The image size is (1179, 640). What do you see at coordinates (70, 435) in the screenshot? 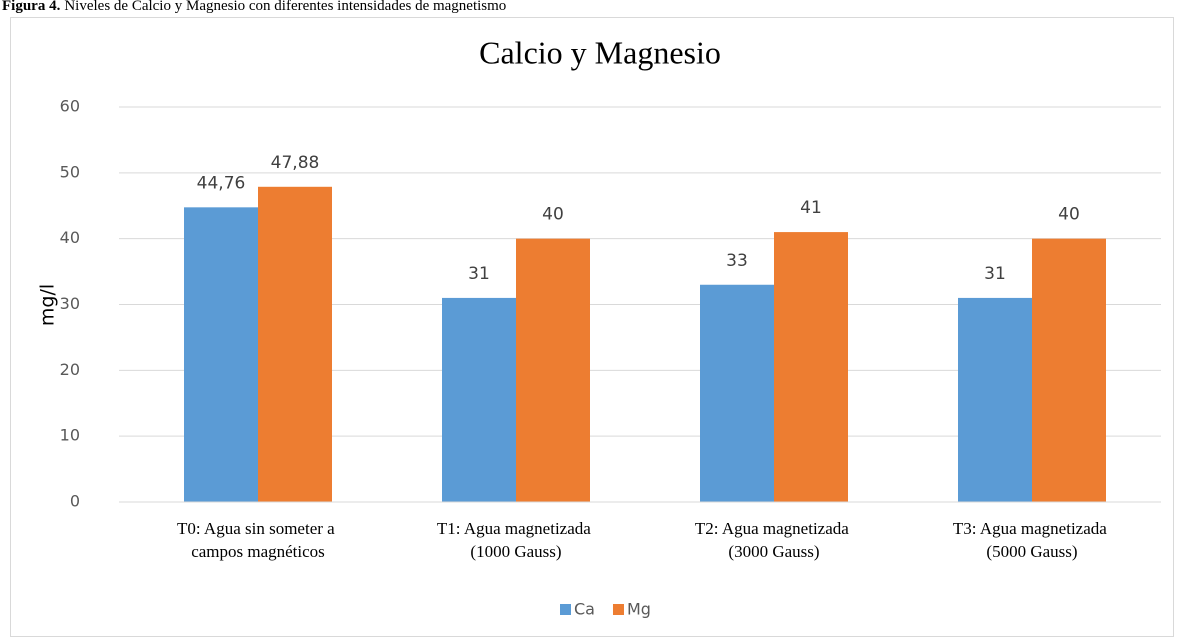
I see `y-tick-label: 10` at bounding box center [70, 435].